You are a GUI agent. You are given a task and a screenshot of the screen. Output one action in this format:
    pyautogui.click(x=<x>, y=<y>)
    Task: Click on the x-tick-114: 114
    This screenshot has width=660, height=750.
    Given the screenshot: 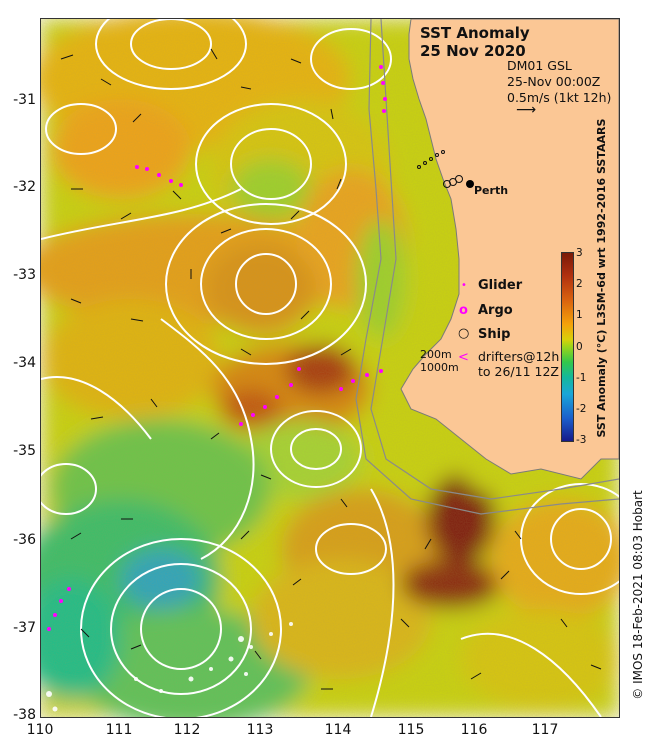 What is the action you would take?
    pyautogui.click(x=338, y=730)
    